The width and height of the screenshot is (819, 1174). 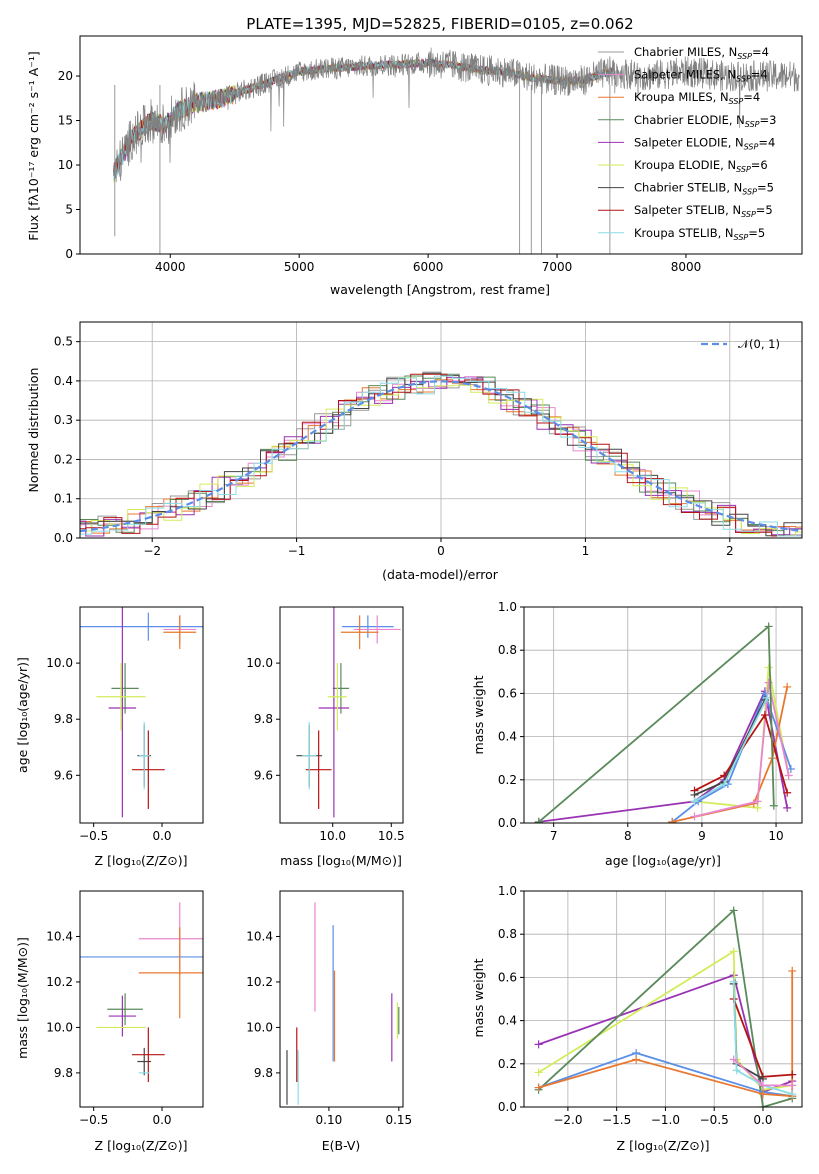 I want to click on legend-label: Kroupa ELODIE, NSSP=6, so click(x=701, y=166).